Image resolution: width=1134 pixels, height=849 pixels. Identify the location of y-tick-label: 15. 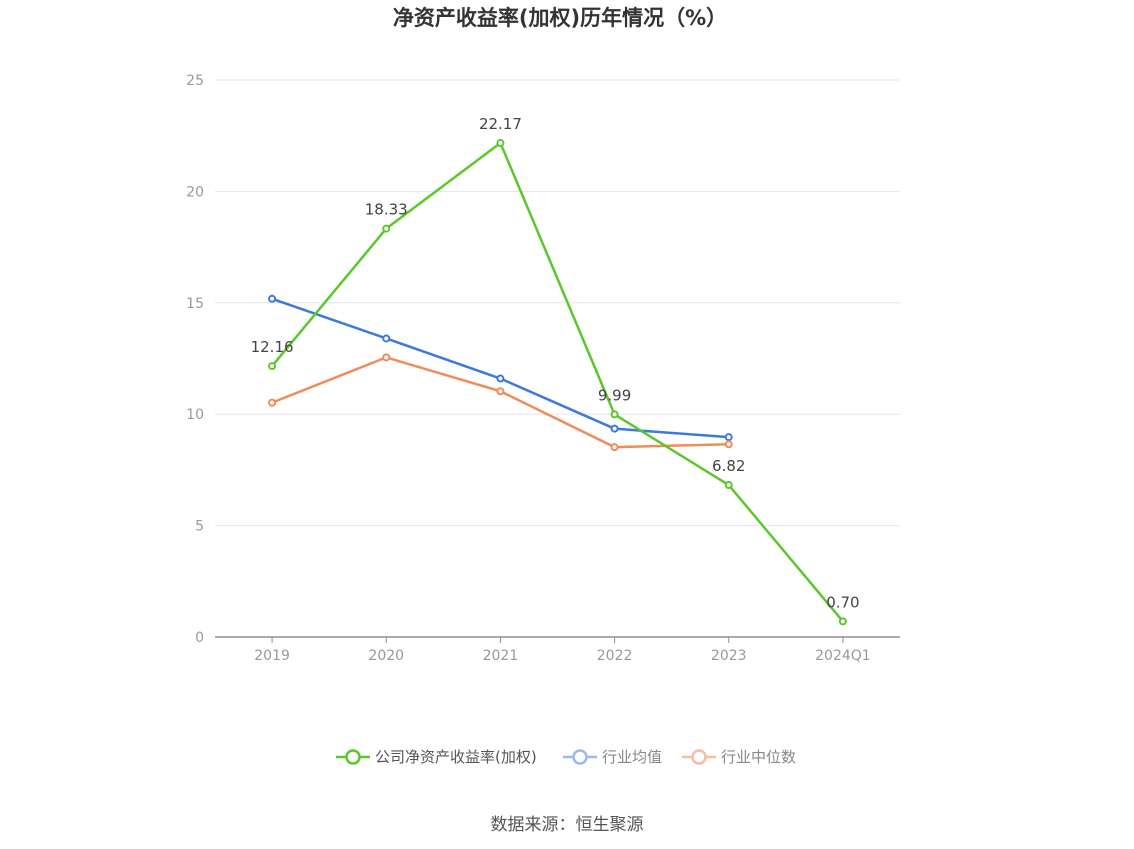
(195, 304).